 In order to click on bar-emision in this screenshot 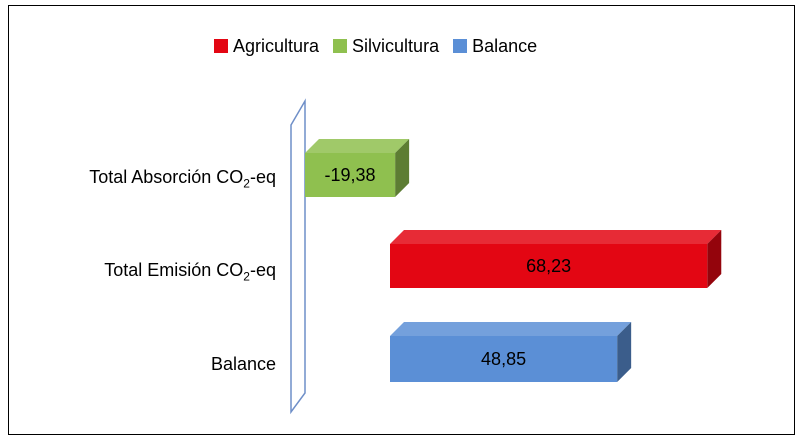, I will do `click(549, 266)`.